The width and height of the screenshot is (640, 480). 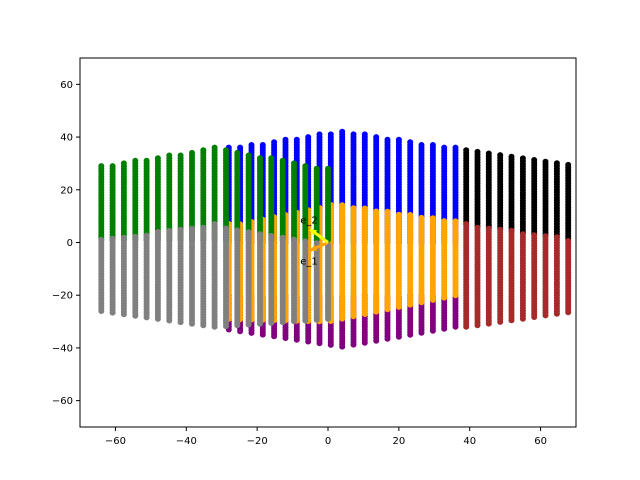 I want to click on vector-e1-label: e_1, so click(x=309, y=261).